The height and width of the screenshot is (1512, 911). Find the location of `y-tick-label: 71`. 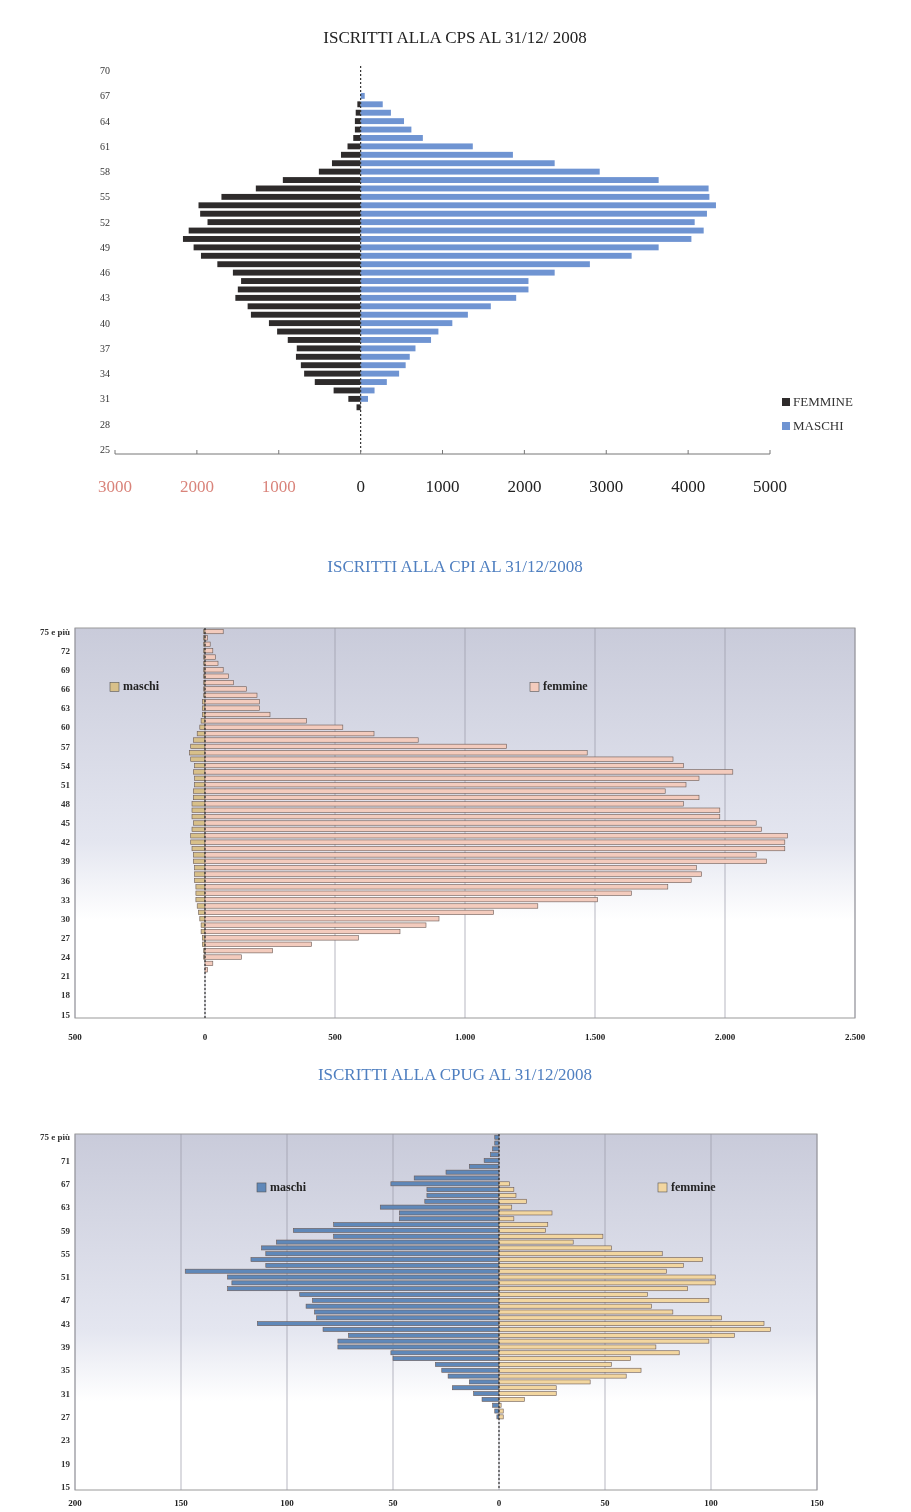

y-tick-label: 71 is located at coordinates (66, 1160).